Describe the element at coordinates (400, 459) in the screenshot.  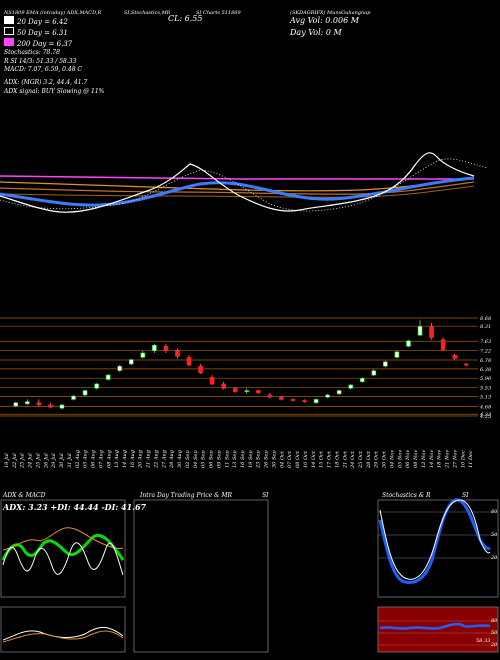
I see `date-tick-label: 05 Nov` at that location.